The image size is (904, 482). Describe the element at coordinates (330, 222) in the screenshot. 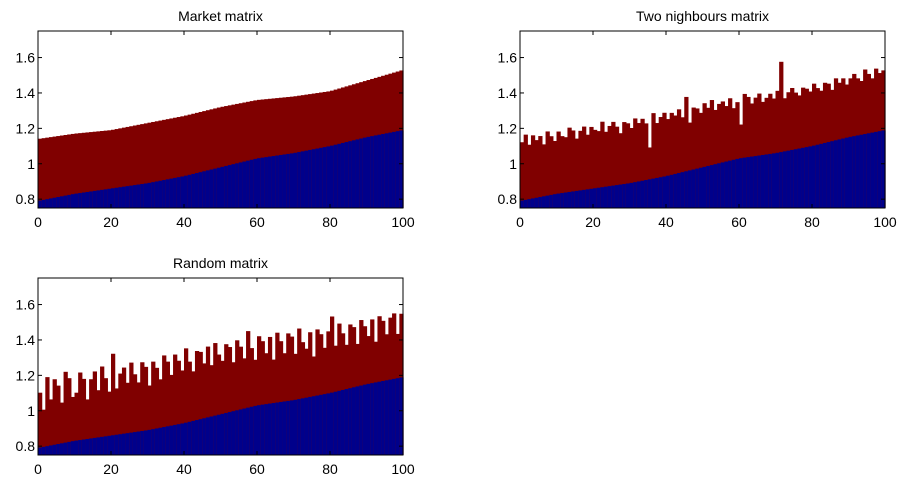

I see `x-tick-label: 80` at that location.